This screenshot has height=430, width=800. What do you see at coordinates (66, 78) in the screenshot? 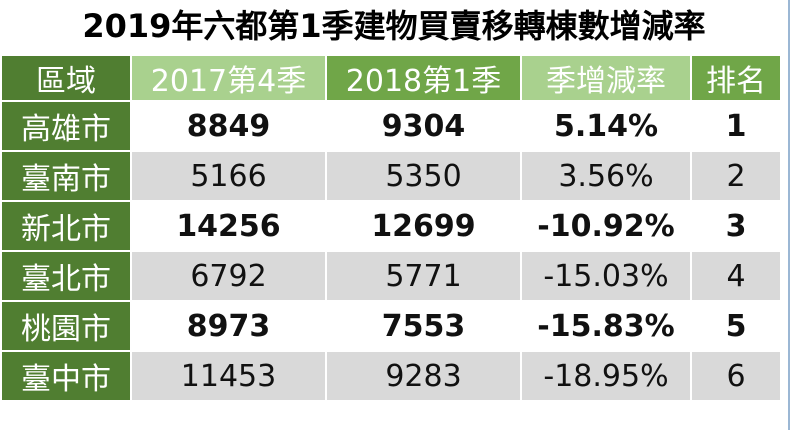
I see `column-header: 區域` at bounding box center [66, 78].